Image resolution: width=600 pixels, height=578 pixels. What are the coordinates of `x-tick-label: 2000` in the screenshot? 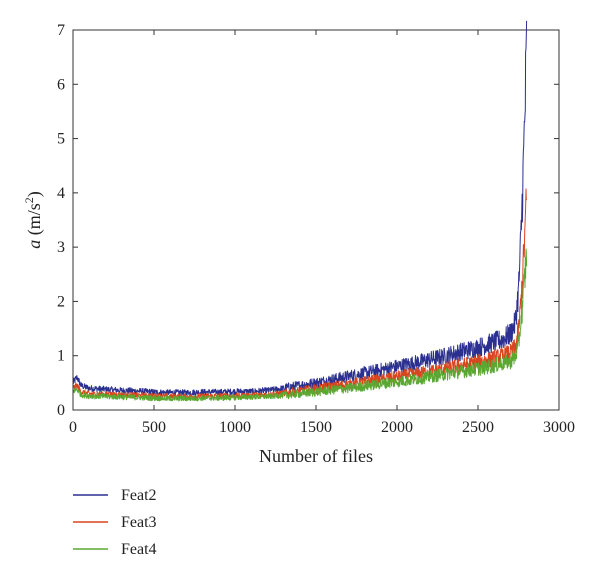 It's located at (397, 427).